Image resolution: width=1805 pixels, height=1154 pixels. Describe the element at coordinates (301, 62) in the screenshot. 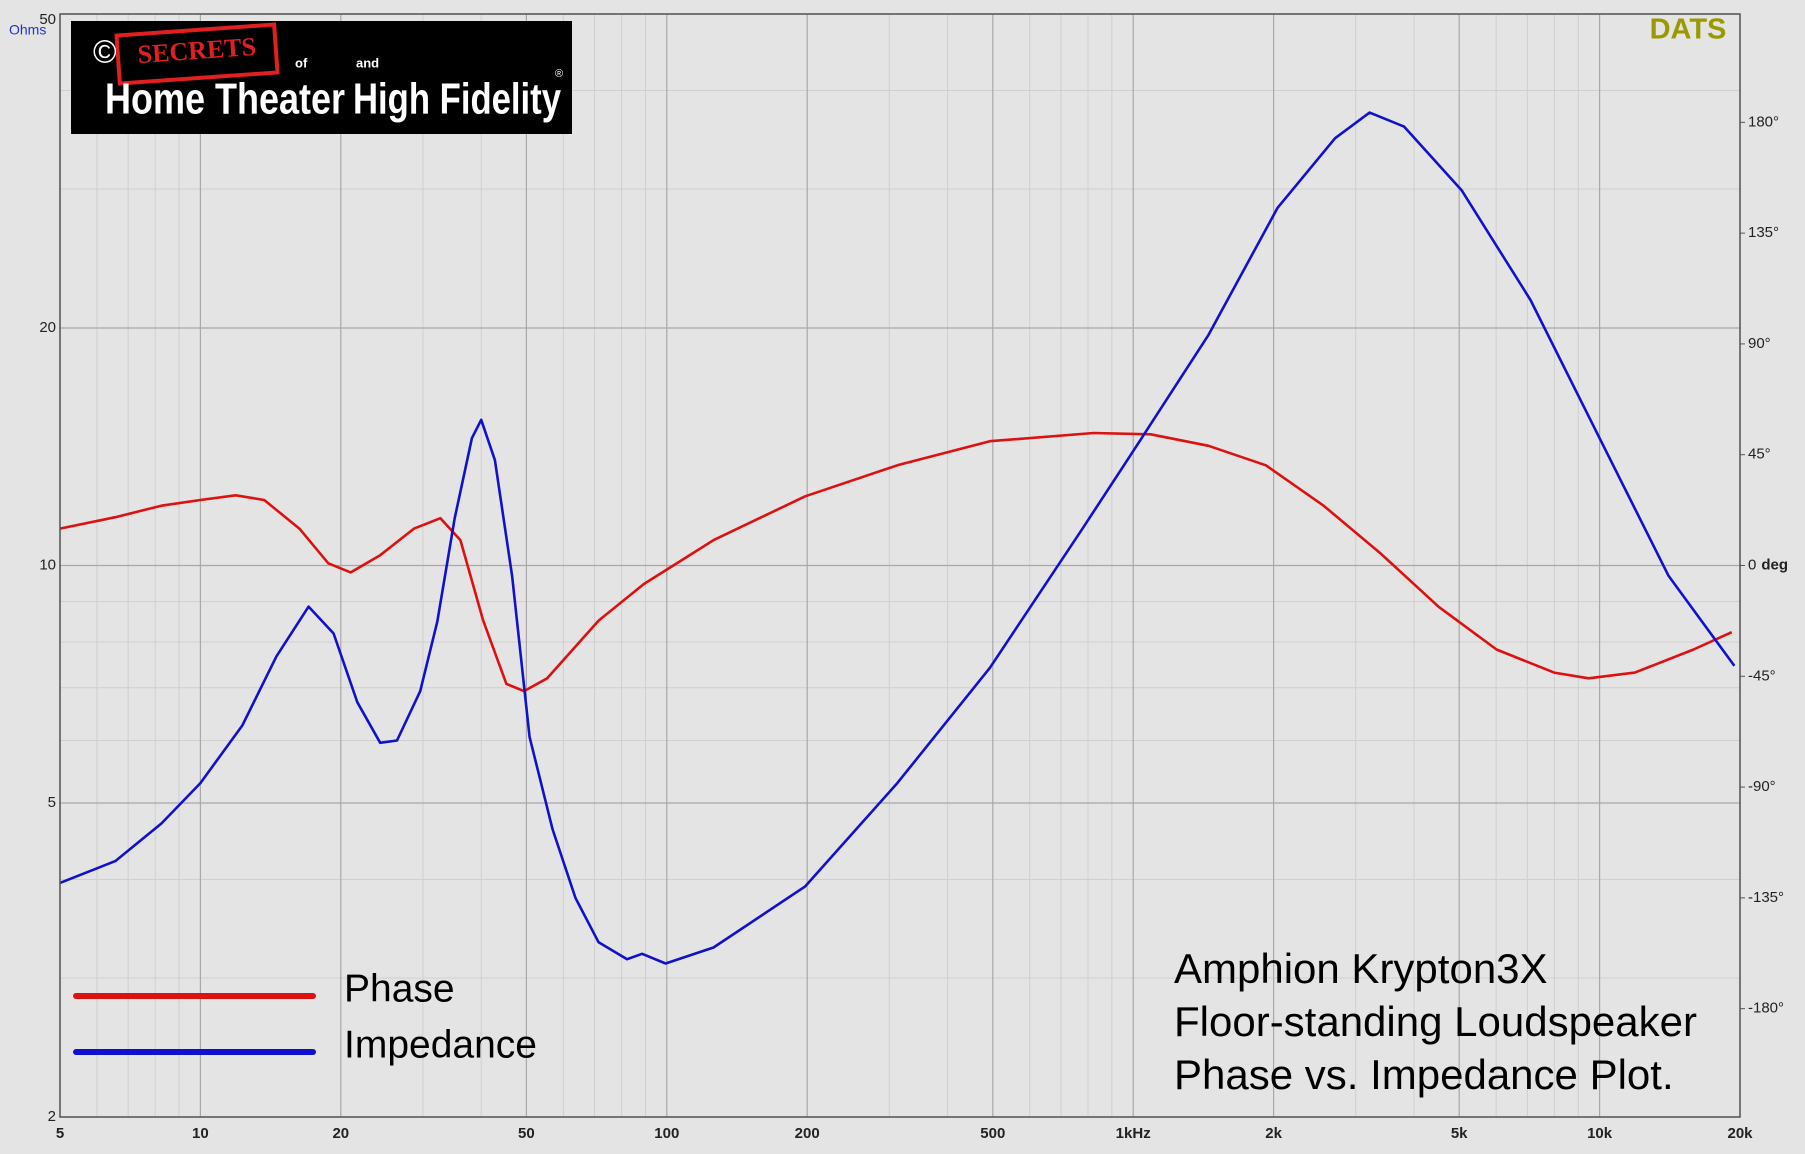

I see `logo-of: of` at that location.